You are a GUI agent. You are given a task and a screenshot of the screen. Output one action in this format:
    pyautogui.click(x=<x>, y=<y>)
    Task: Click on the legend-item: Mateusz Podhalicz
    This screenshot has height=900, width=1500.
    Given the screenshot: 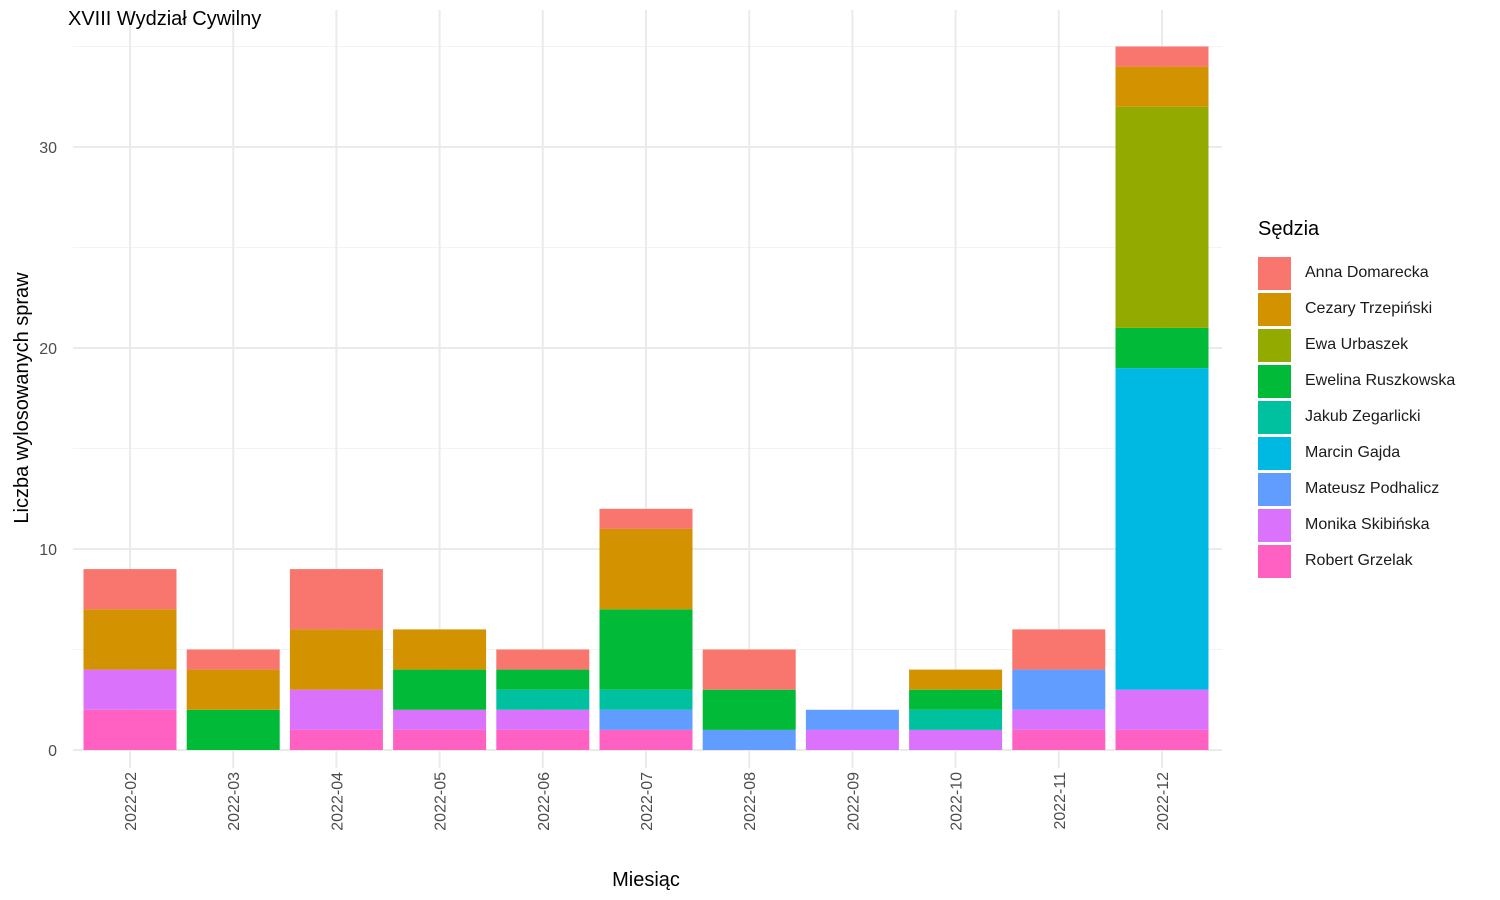 What is the action you would take?
    pyautogui.click(x=1356, y=489)
    